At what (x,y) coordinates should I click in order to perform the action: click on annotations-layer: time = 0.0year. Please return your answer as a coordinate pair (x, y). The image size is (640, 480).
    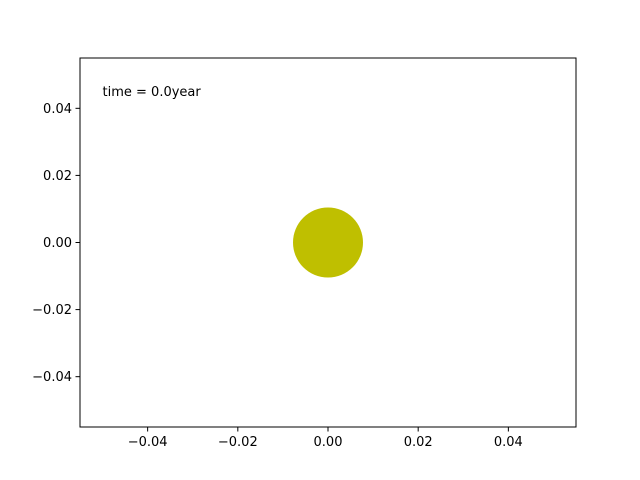
    Looking at the image, I should click on (152, 92).